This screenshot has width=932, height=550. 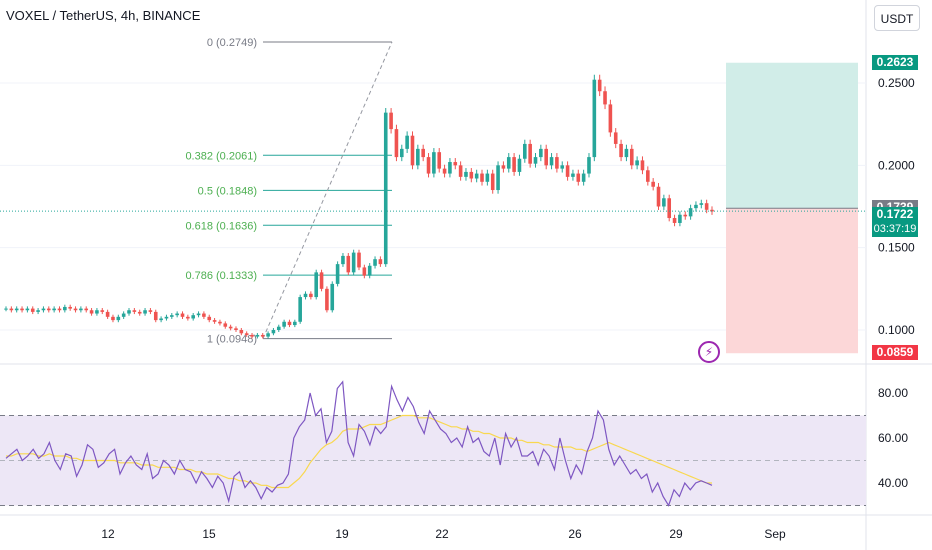 I want to click on fib-level-label: 0.786 (0.1333), so click(x=221, y=276).